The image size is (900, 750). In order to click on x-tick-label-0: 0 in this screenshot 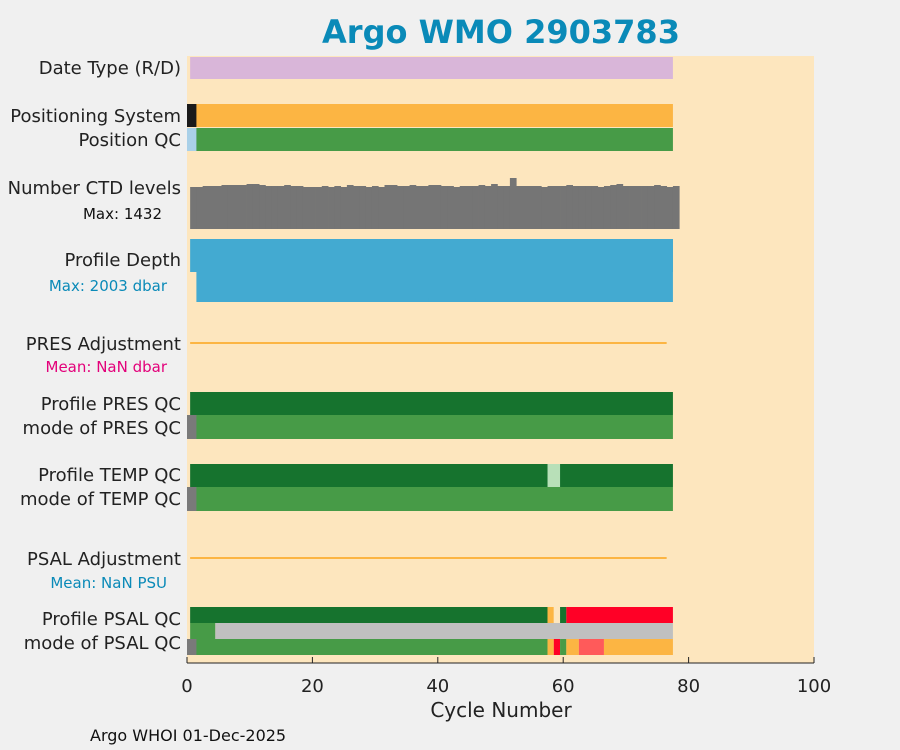, I will do `click(186, 686)`.